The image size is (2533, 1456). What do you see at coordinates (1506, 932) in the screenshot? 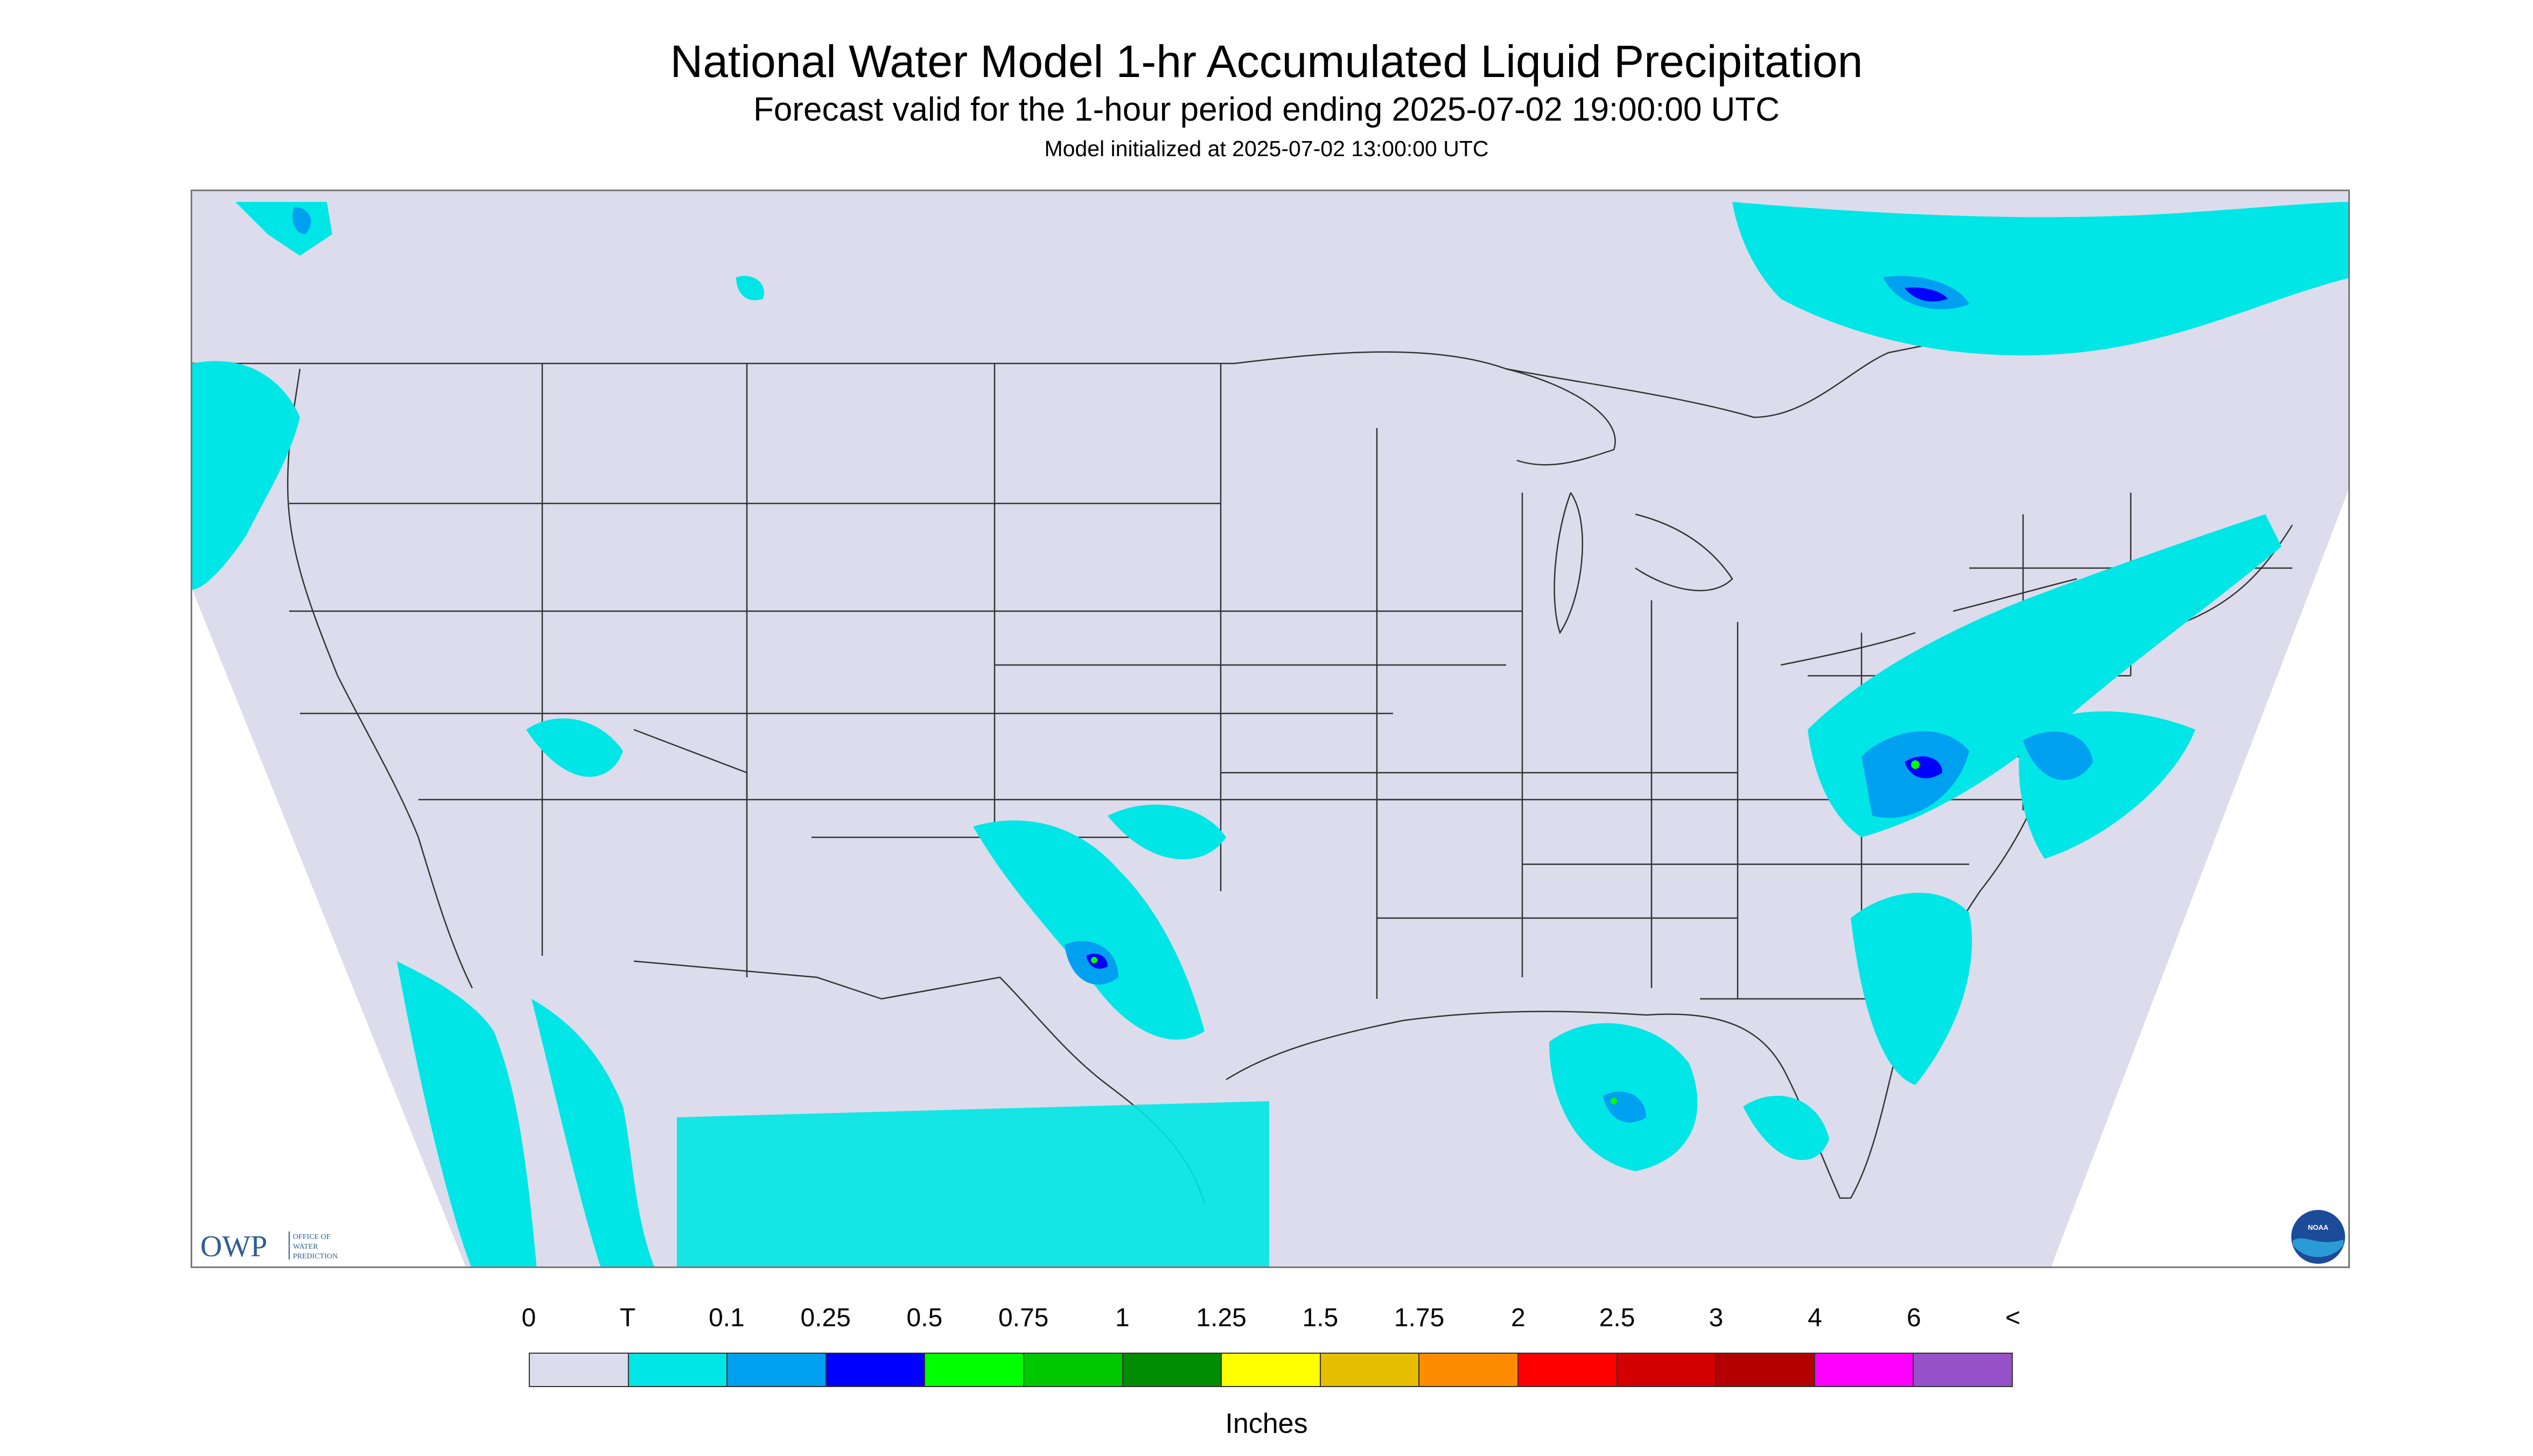
I see `precip-heavy` at bounding box center [1506, 932].